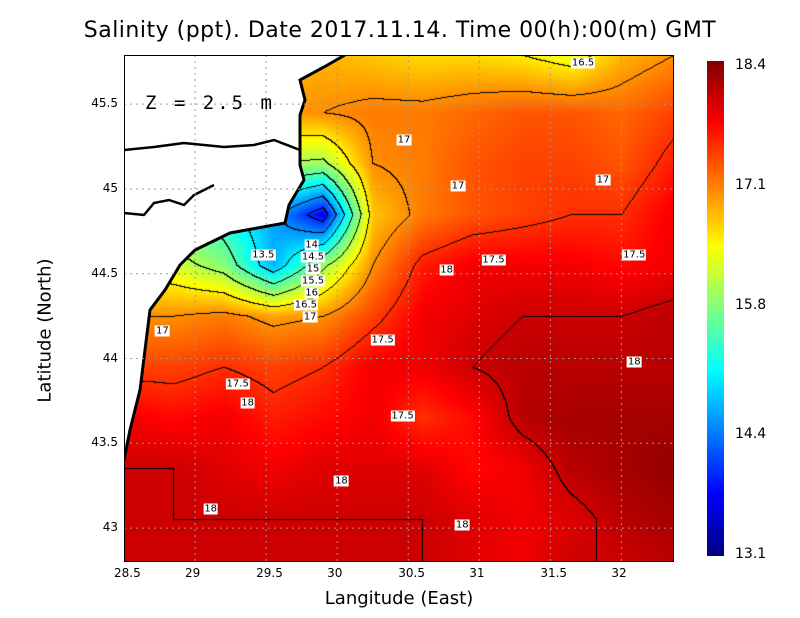  Describe the element at coordinates (313, 257) in the screenshot. I see `contour-label: 14.5` at that location.